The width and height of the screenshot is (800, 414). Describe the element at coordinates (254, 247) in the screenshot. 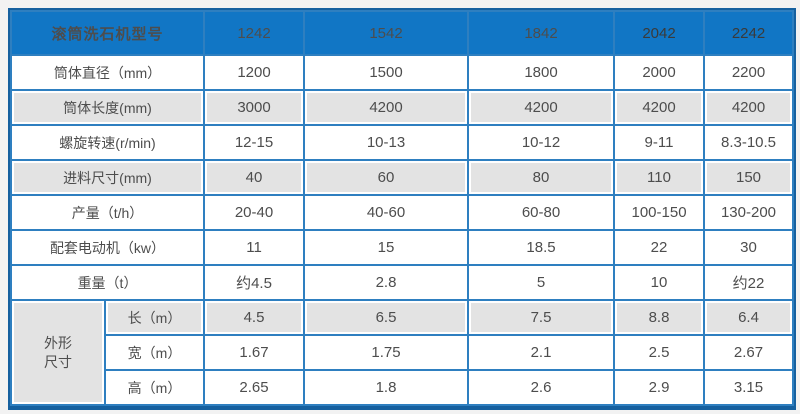

I see `value-cell: 11` at that location.